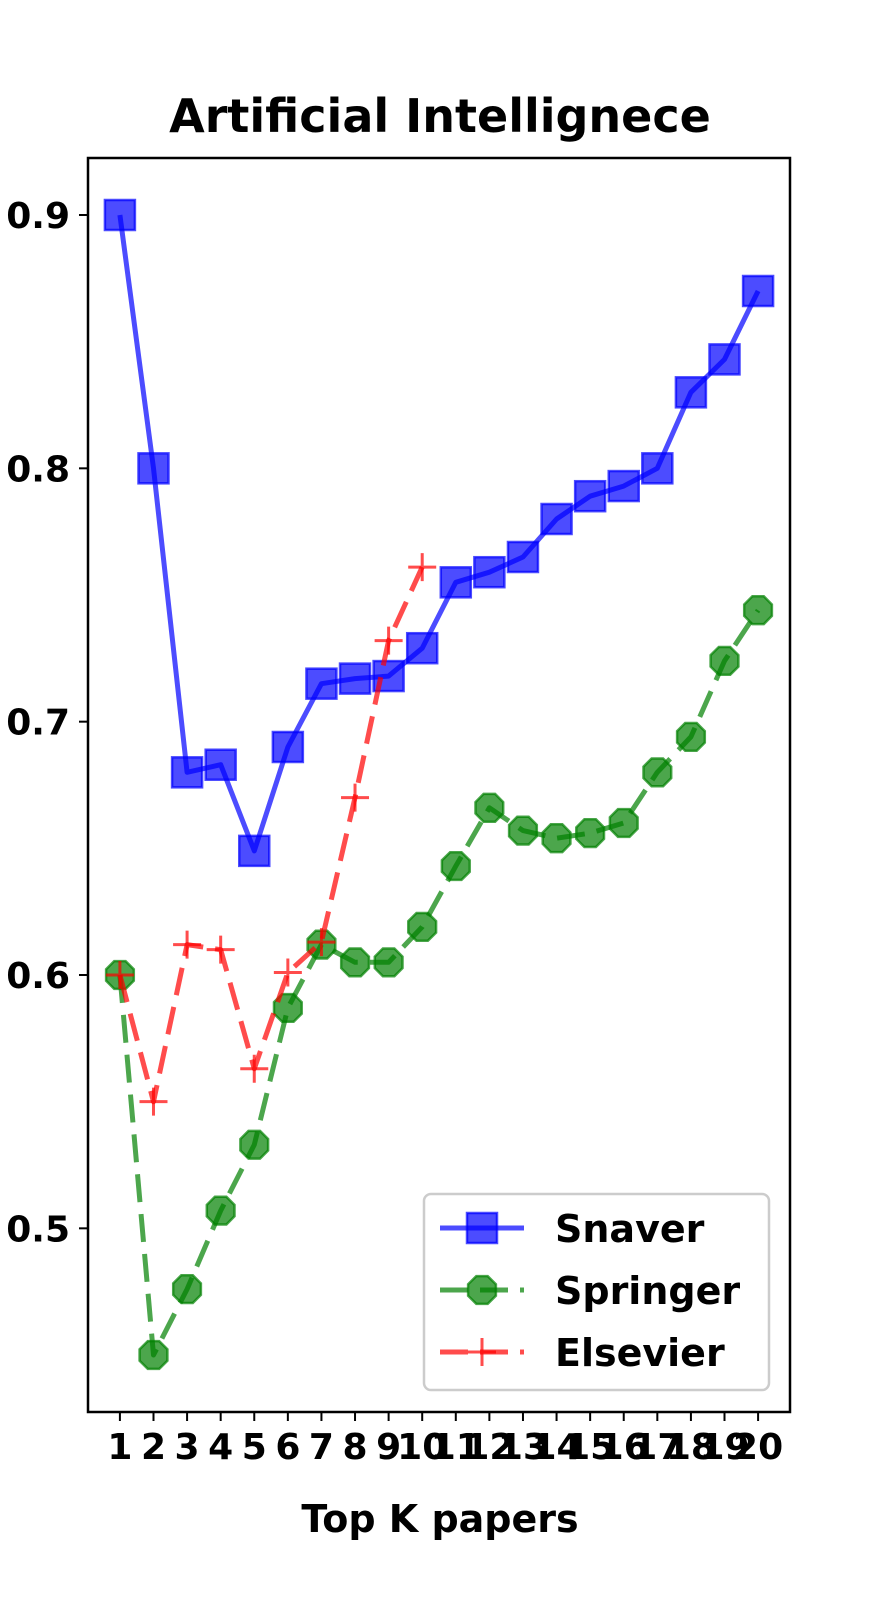  Describe the element at coordinates (590, 1447) in the screenshot. I see `x-tick-label: 15` at that location.